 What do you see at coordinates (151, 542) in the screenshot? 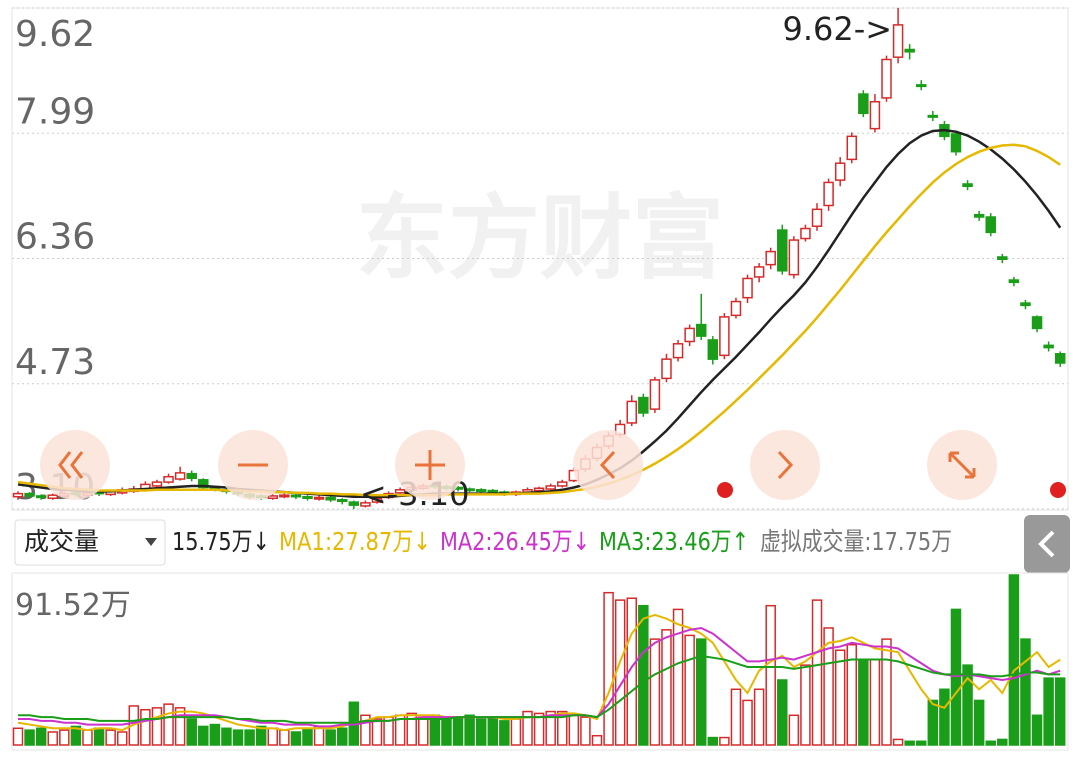
I see `dropdown-arrow` at bounding box center [151, 542].